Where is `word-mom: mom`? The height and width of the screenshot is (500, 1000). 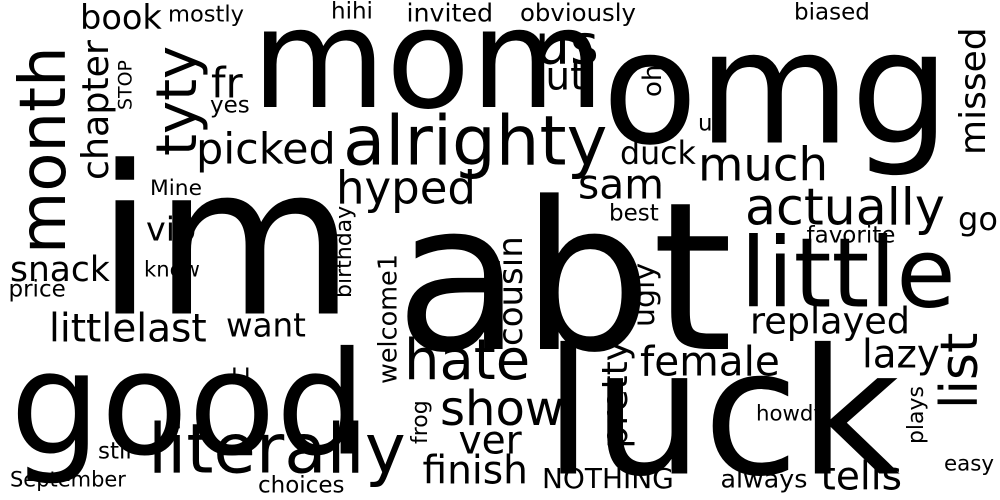 word-mom: mom is located at coordinates (428, 70).